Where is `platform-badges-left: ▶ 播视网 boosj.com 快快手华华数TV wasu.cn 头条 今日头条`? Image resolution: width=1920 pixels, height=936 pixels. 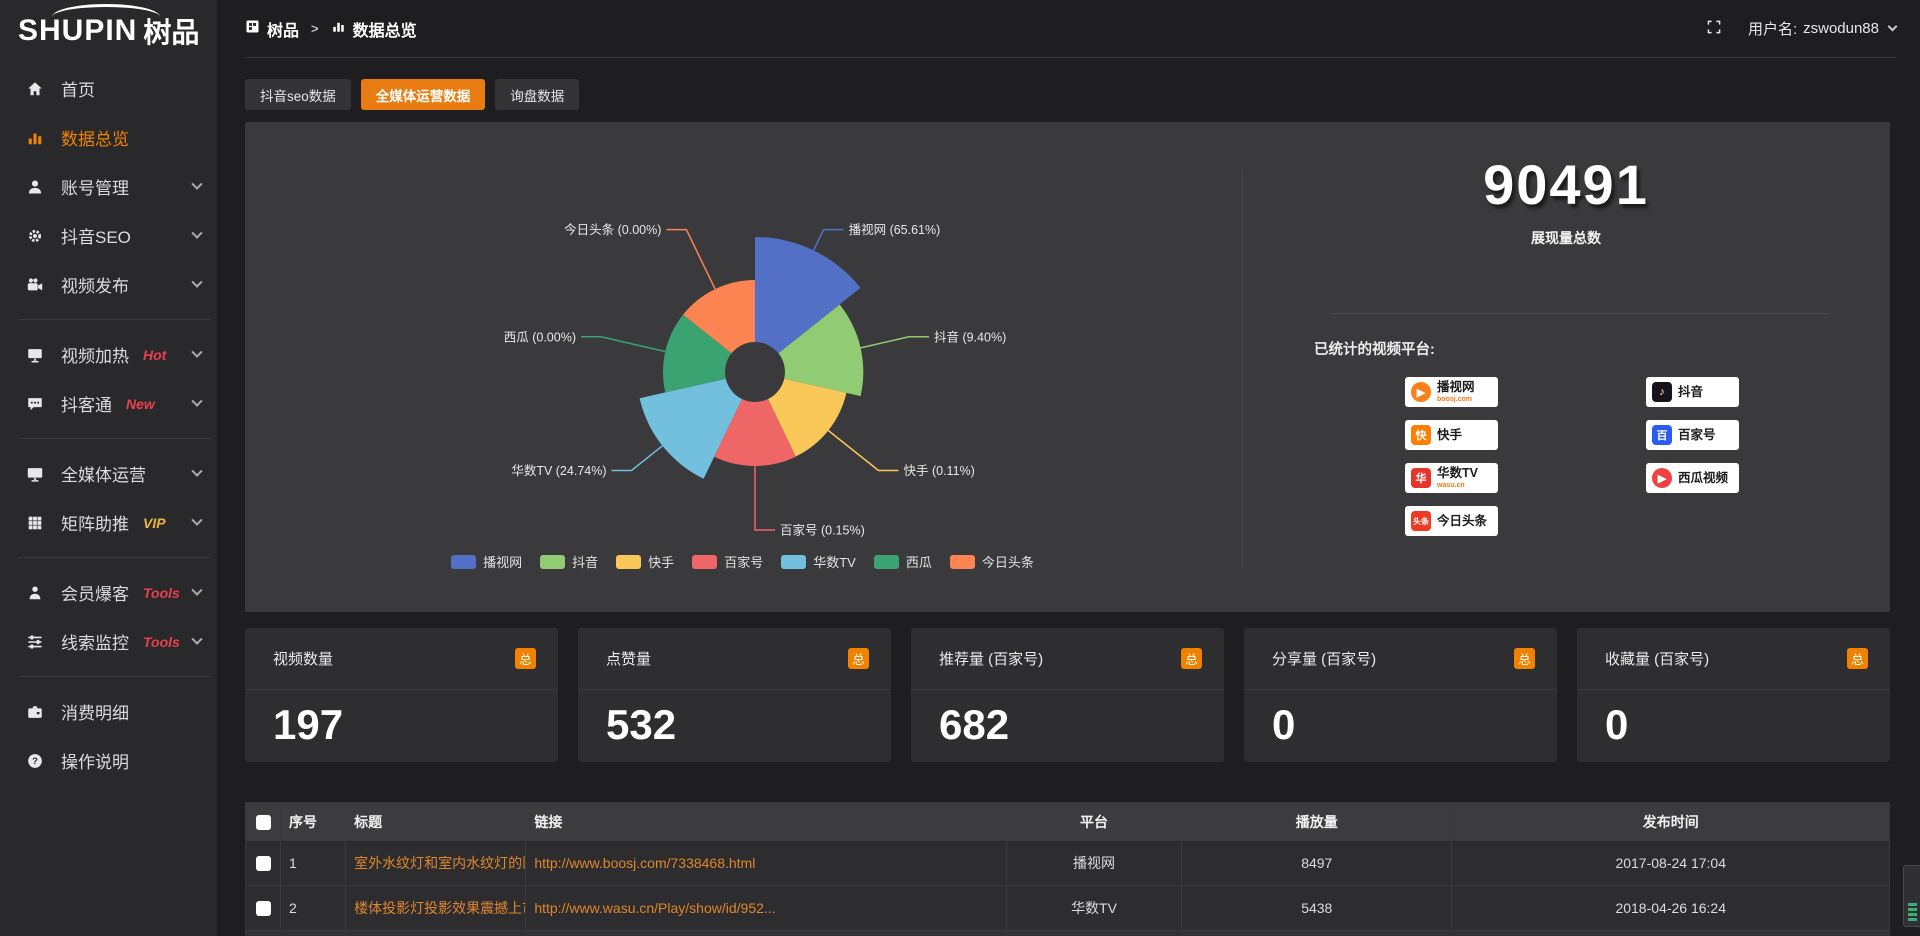 platform-badges-left: ▶ 播视网 boosj.com 快快手华华数TV wasu.cn 头条 今日头条 is located at coordinates (1451, 456).